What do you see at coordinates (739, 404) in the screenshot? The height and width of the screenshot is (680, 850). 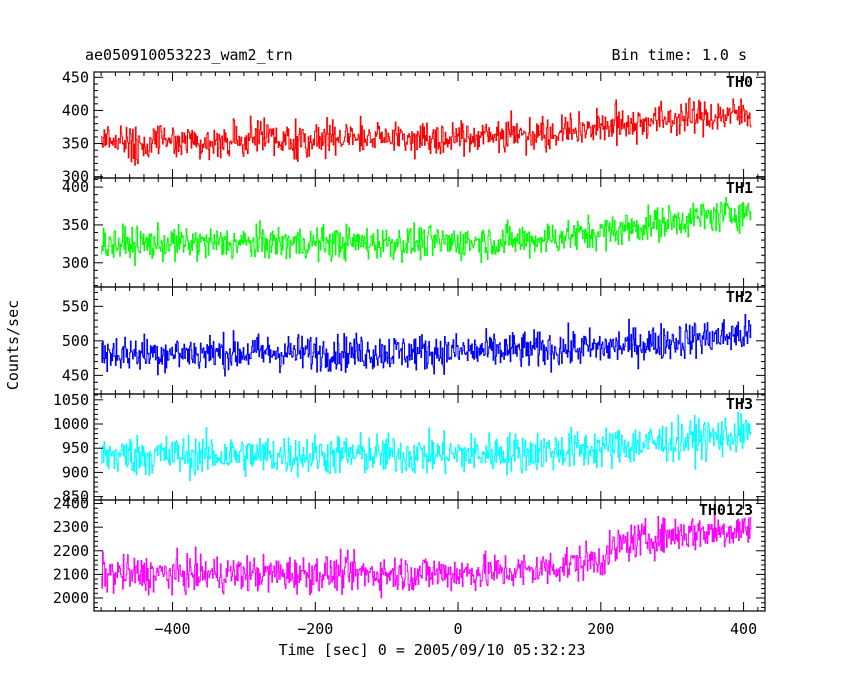 I see `series-name-label: TH3` at bounding box center [739, 404].